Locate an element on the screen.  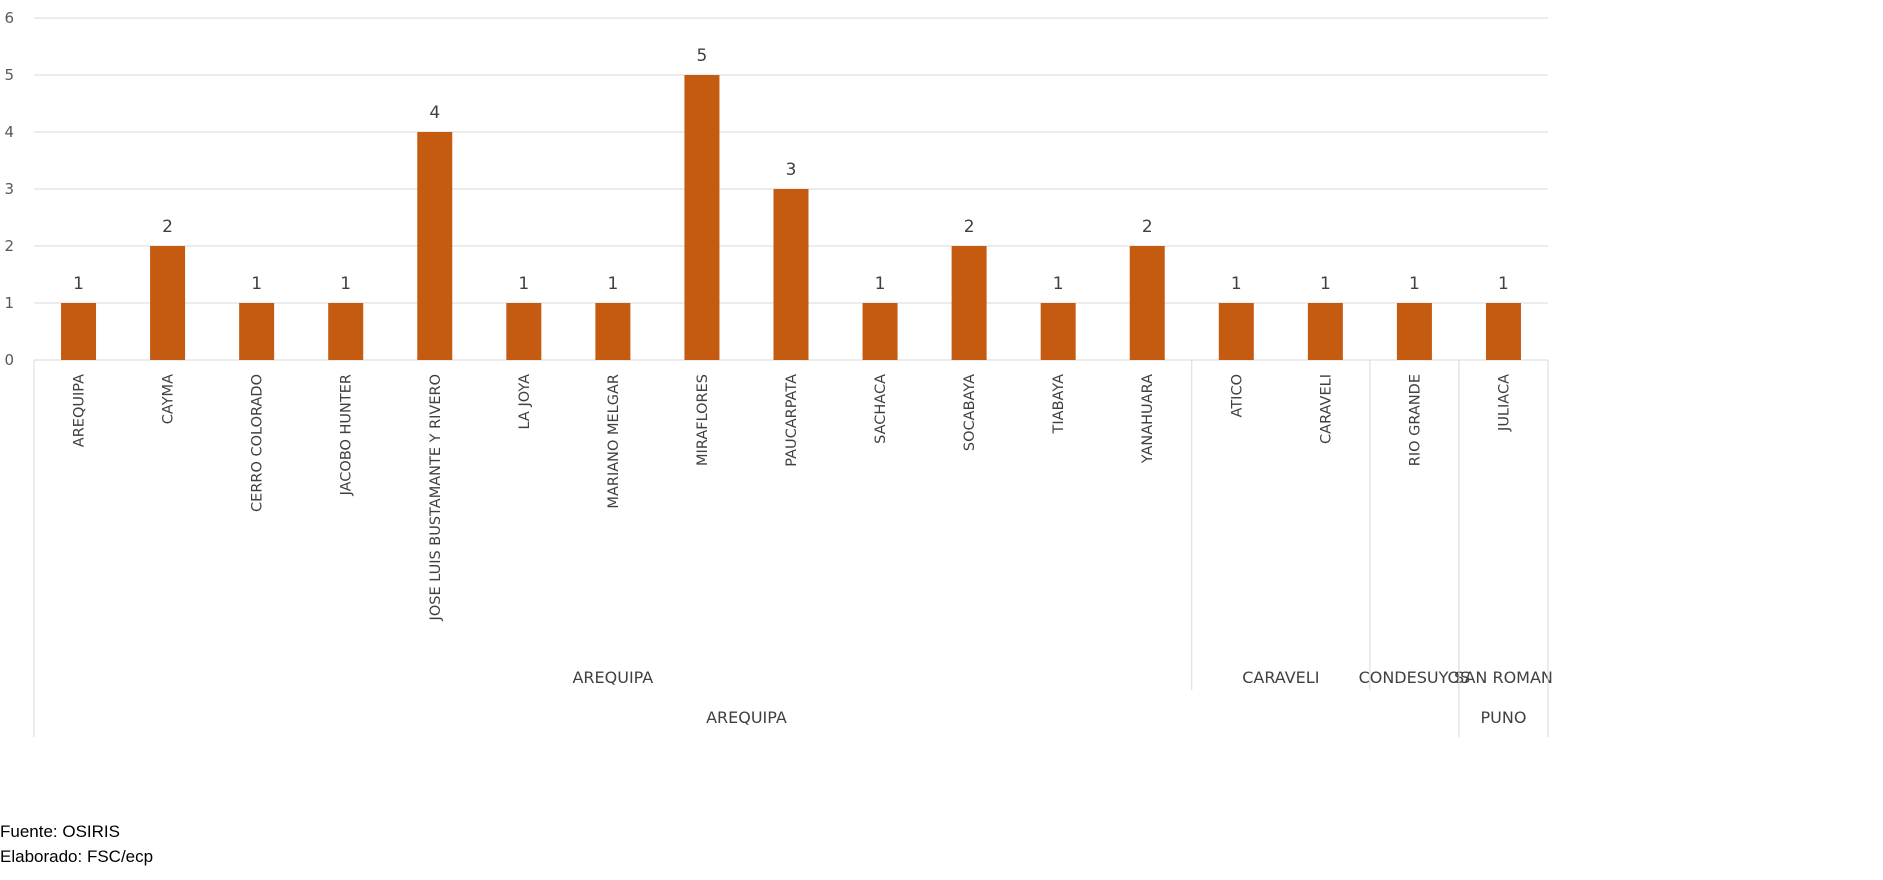
category-label: RIO GRANDE is located at coordinates (1415, 420).